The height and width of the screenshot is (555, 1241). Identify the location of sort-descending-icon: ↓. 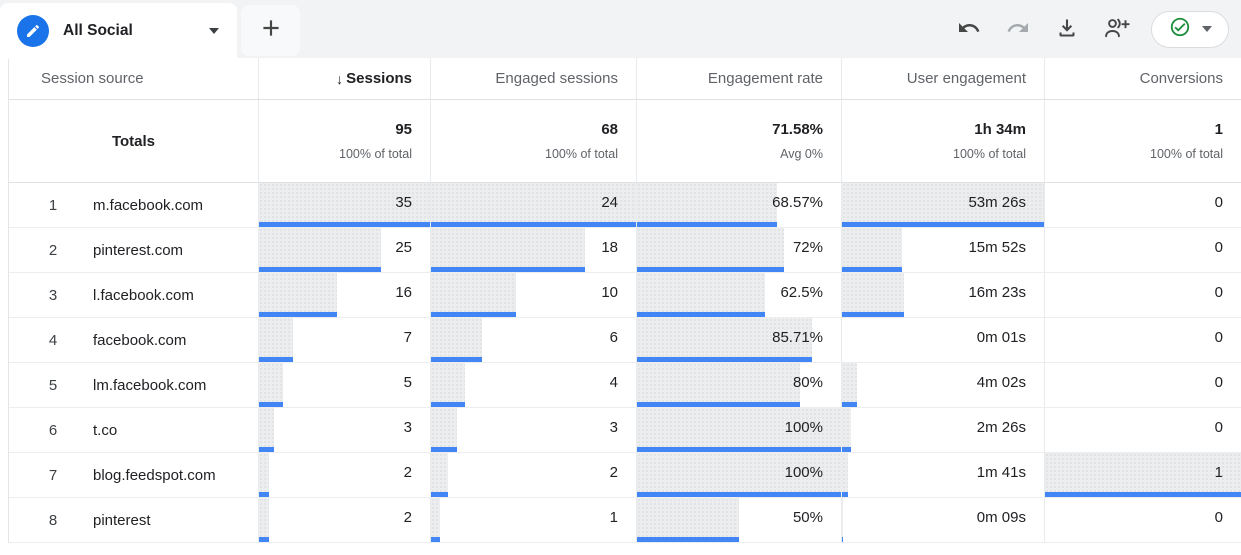
(340, 78).